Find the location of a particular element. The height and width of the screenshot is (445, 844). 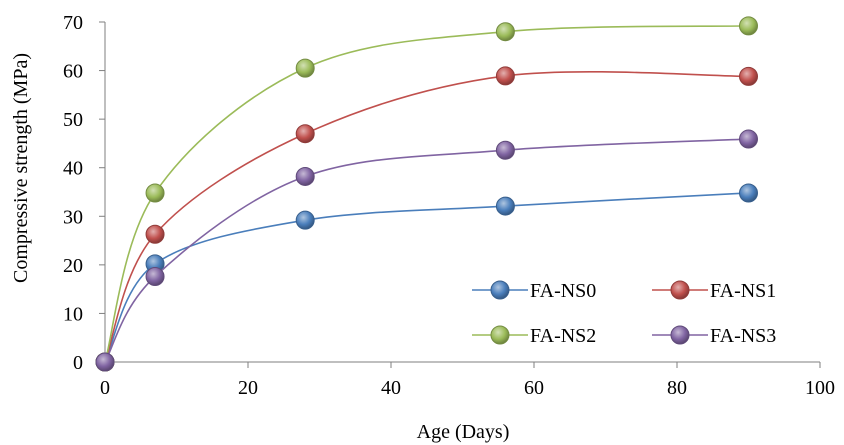

y-tick-label: 40 is located at coordinates (73, 169).